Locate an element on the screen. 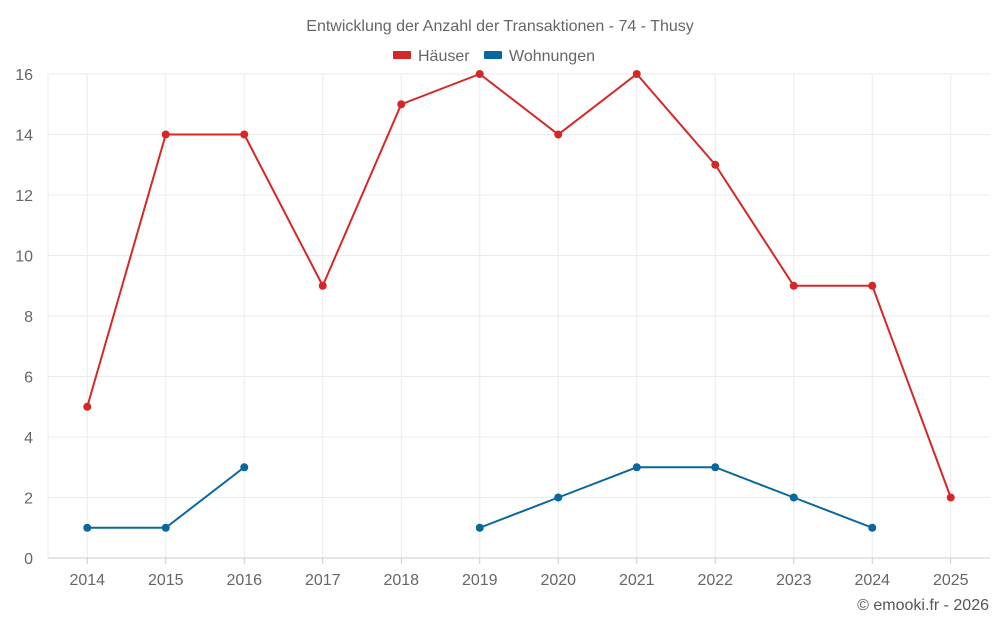 The width and height of the screenshot is (1000, 625). y-tick-label: 2 is located at coordinates (28, 499).